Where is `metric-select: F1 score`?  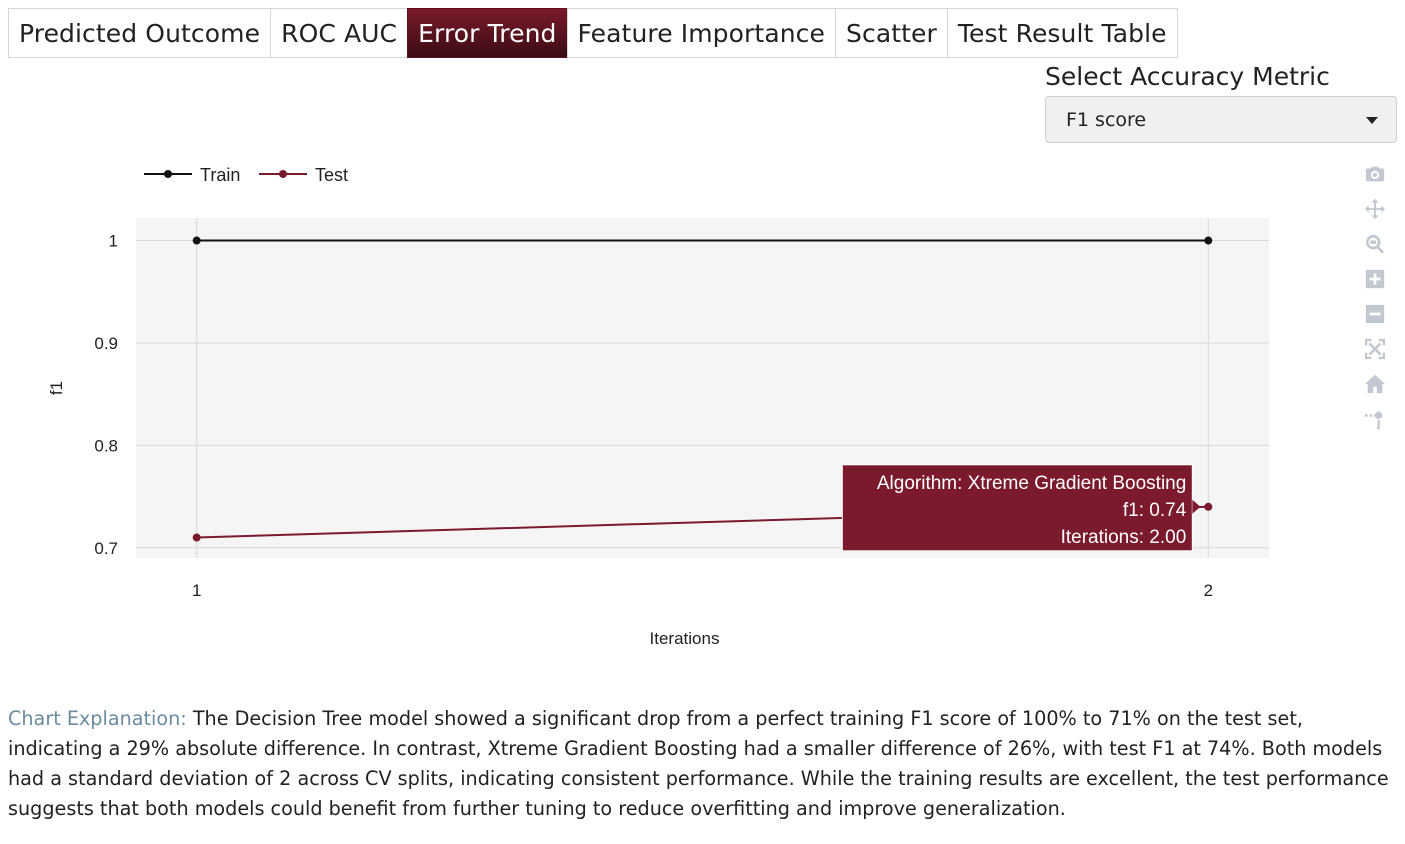 metric-select: F1 score is located at coordinates (1221, 119).